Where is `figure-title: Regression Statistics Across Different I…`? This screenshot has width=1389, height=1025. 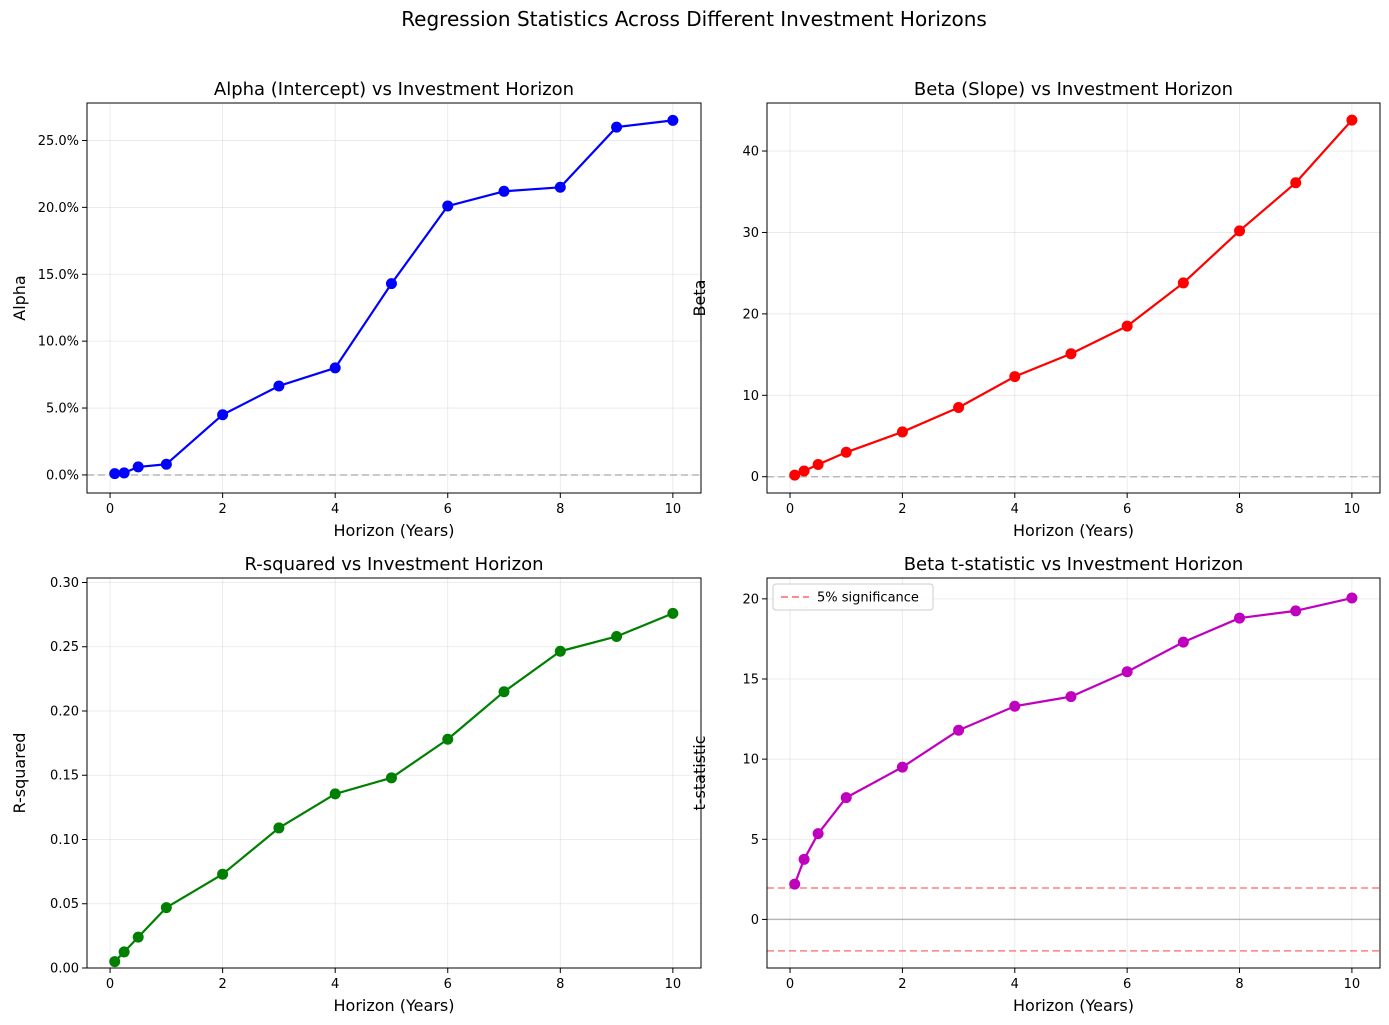
figure-title: Regression Statistics Across Different I… is located at coordinates (694, 19).